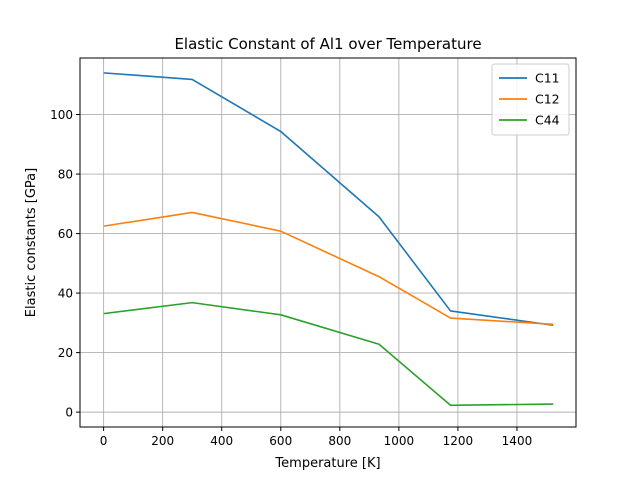 Image resolution: width=640 pixels, height=480 pixels. I want to click on x-tick-label: 200, so click(162, 441).